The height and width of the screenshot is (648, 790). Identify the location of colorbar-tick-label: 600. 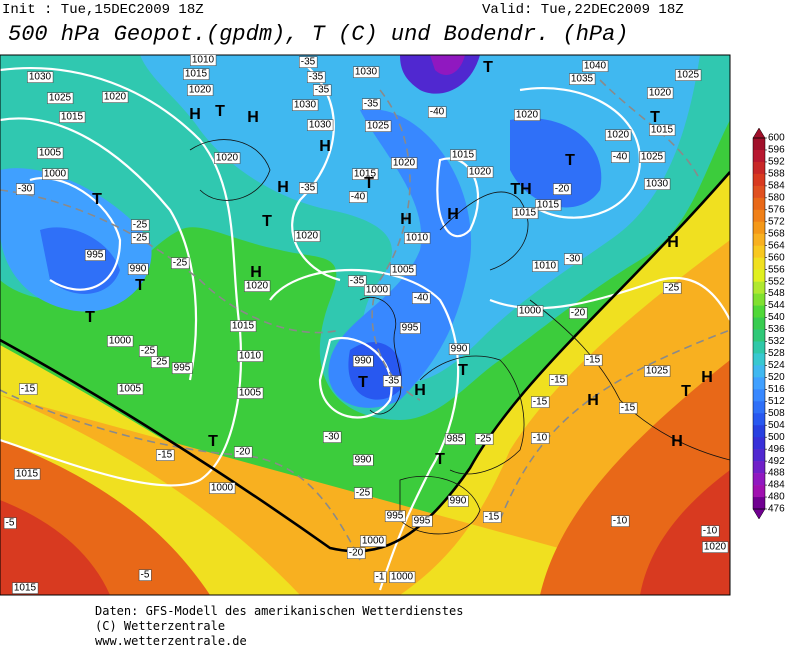
(776, 138).